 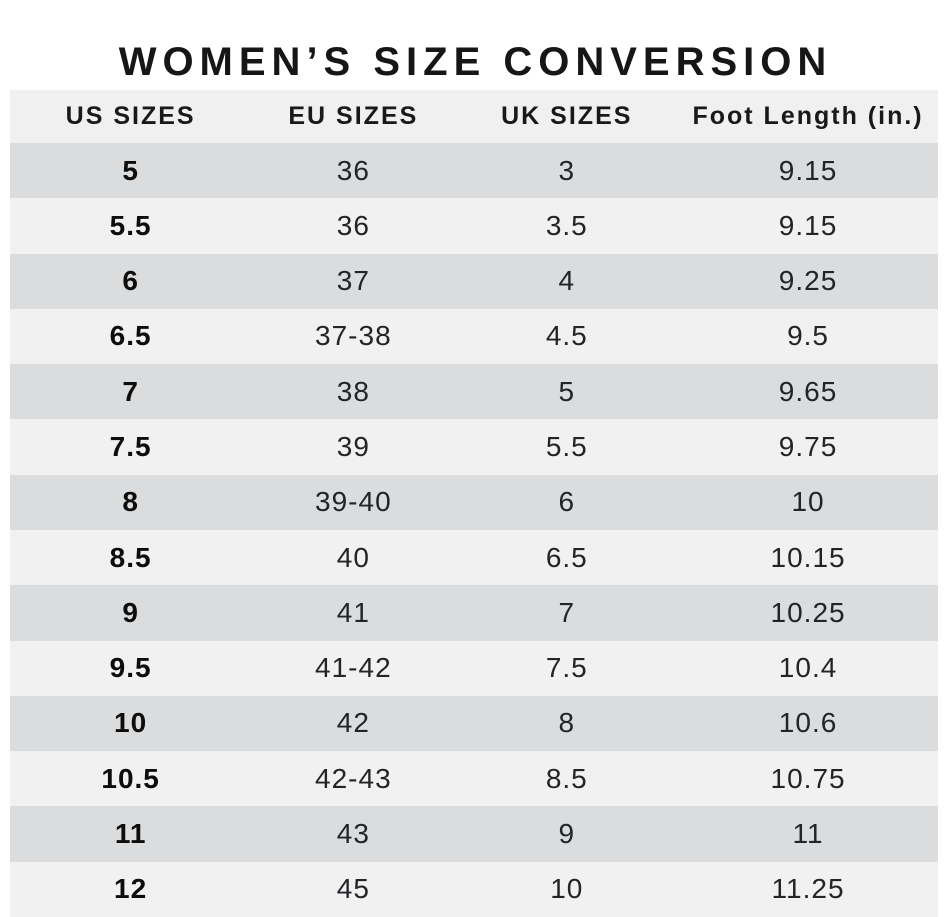 What do you see at coordinates (353, 447) in the screenshot?
I see `eu-size-cell: 39` at bounding box center [353, 447].